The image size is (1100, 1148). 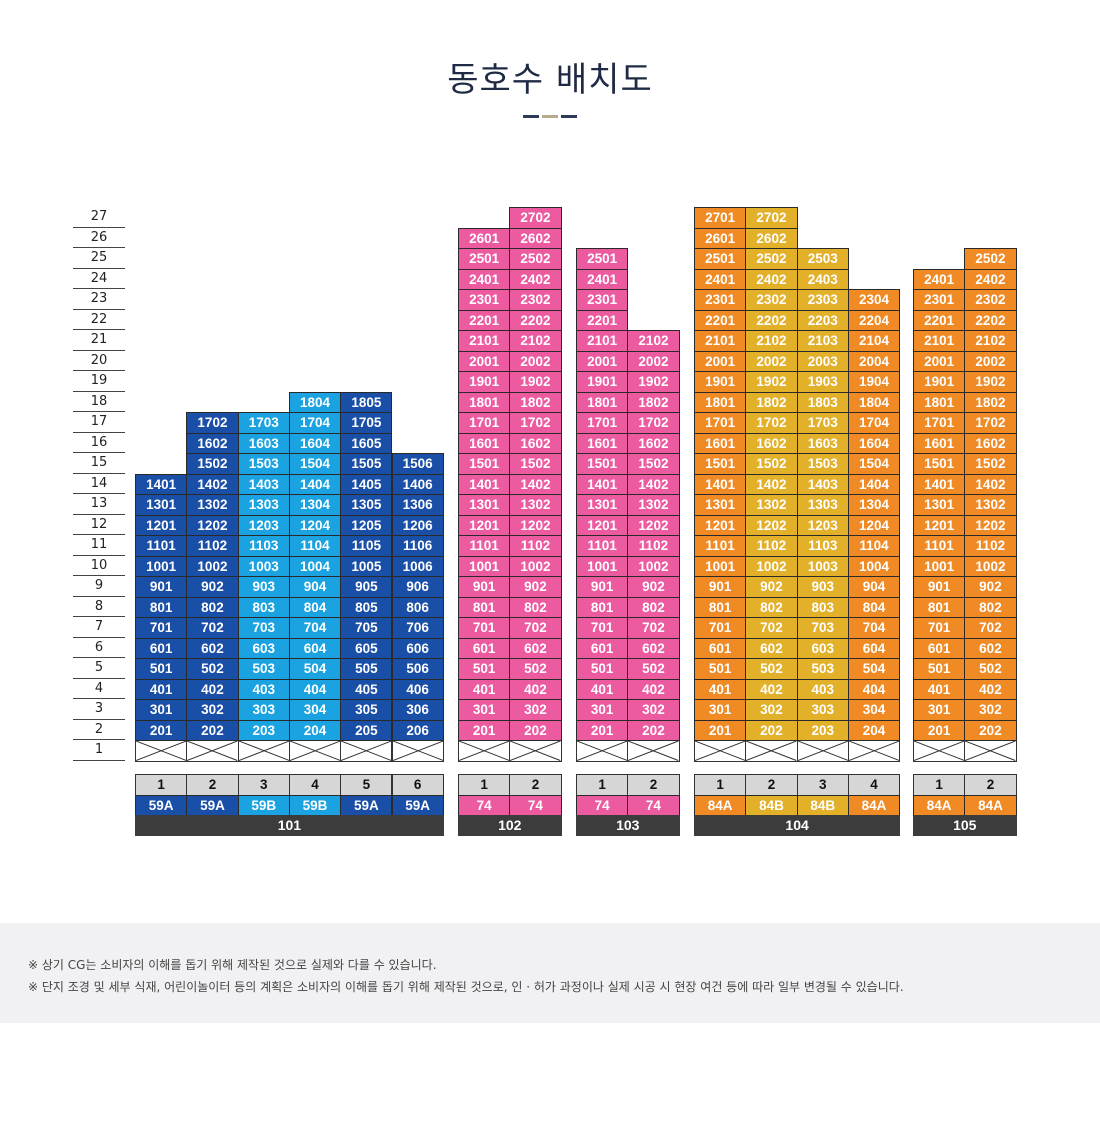 What do you see at coordinates (874, 402) in the screenshot?
I see `unit-cell: 1804` at bounding box center [874, 402].